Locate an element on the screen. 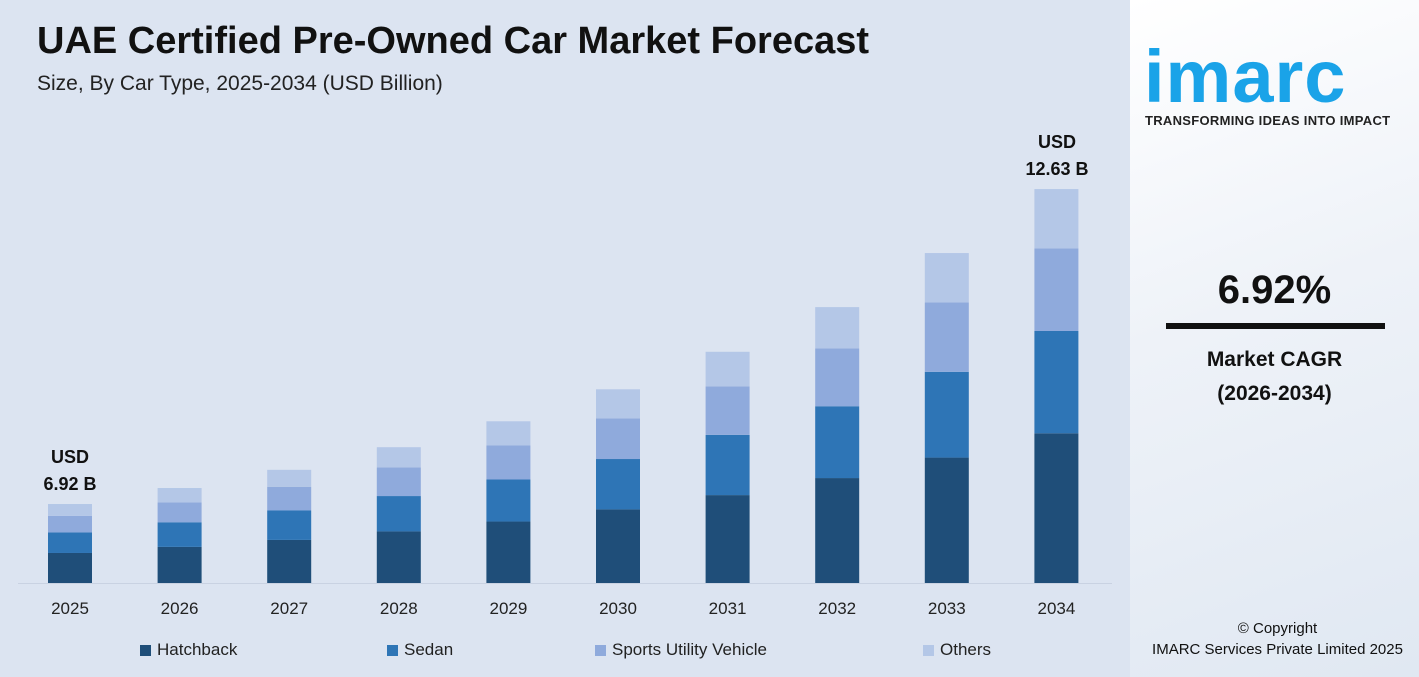  bar-sedan-2025 is located at coordinates (70, 542).